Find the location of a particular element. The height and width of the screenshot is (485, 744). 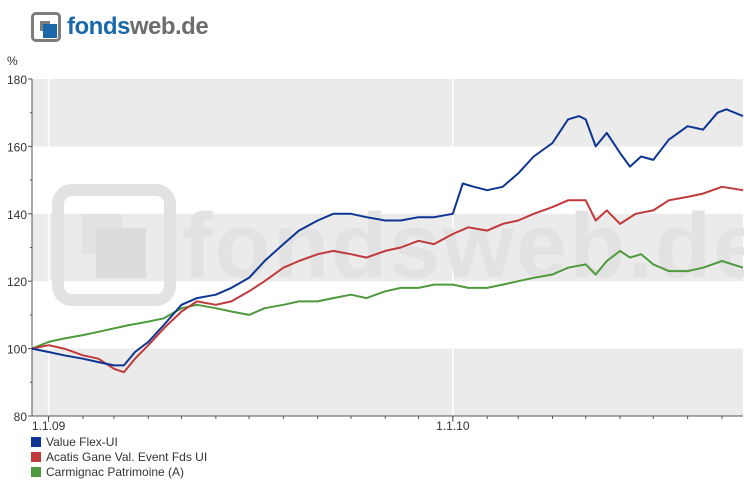

legend-label: Acatis Gane Val. Event Fds UI is located at coordinates (127, 456).